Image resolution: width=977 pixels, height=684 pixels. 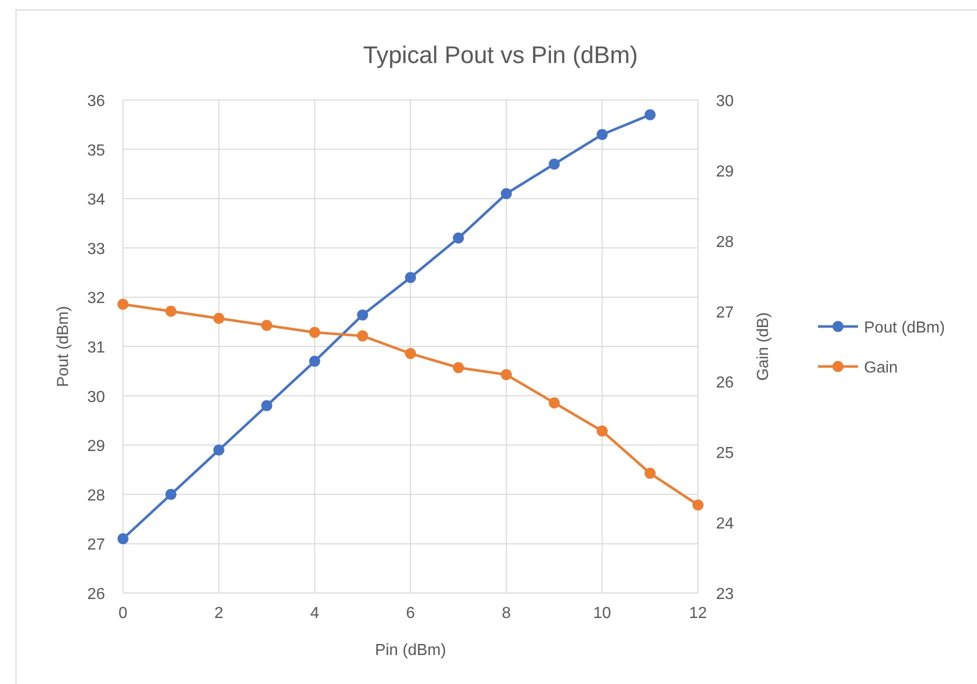 I want to click on y2-tick-label: 27, so click(x=725, y=313).